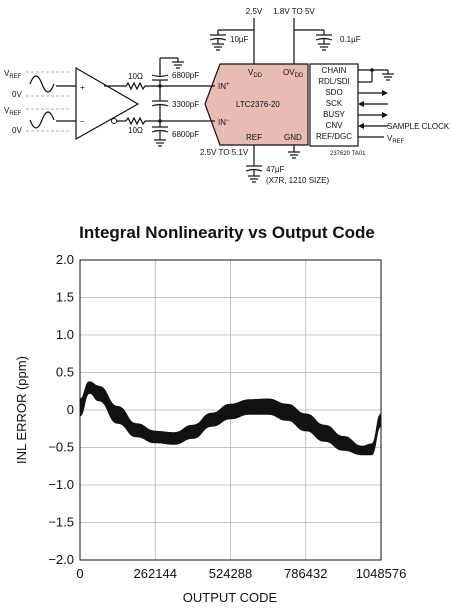 The height and width of the screenshot is (608, 452). What do you see at coordinates (82, 121) in the screenshot?
I see `amp-minus-label: −` at bounding box center [82, 121].